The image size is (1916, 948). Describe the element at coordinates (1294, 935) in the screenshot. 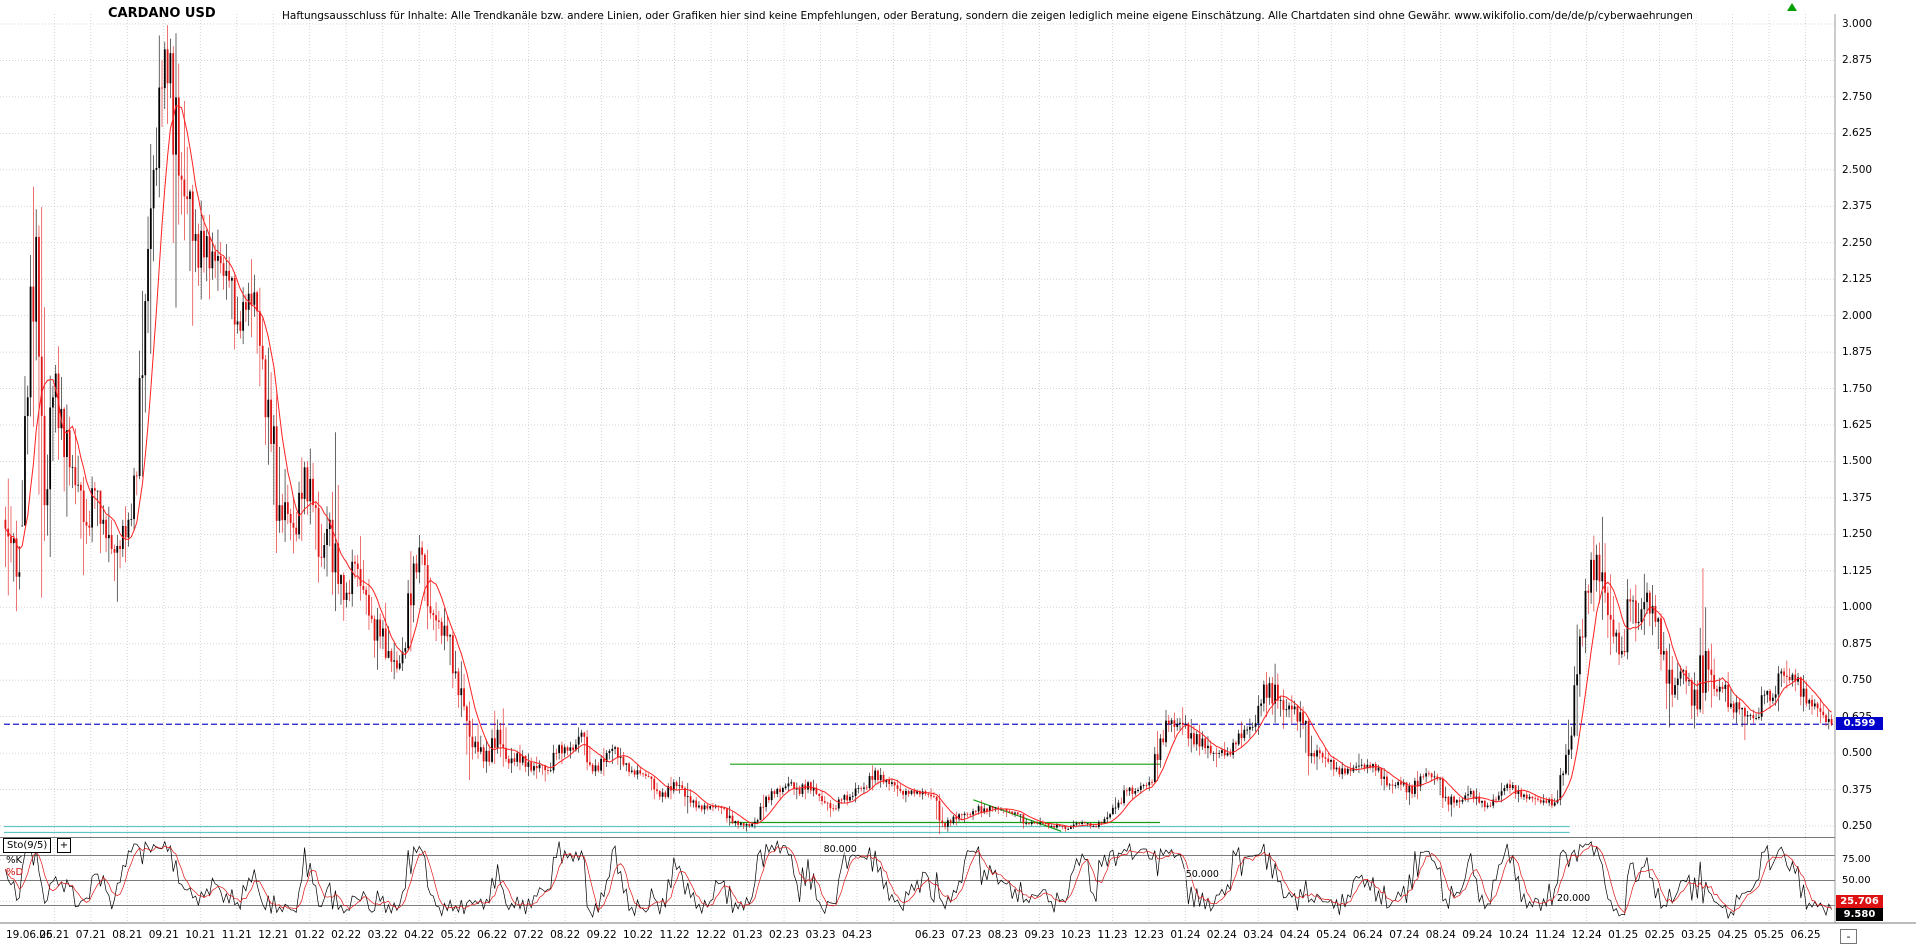

I see `time-axis-label: 04.24` at that location.